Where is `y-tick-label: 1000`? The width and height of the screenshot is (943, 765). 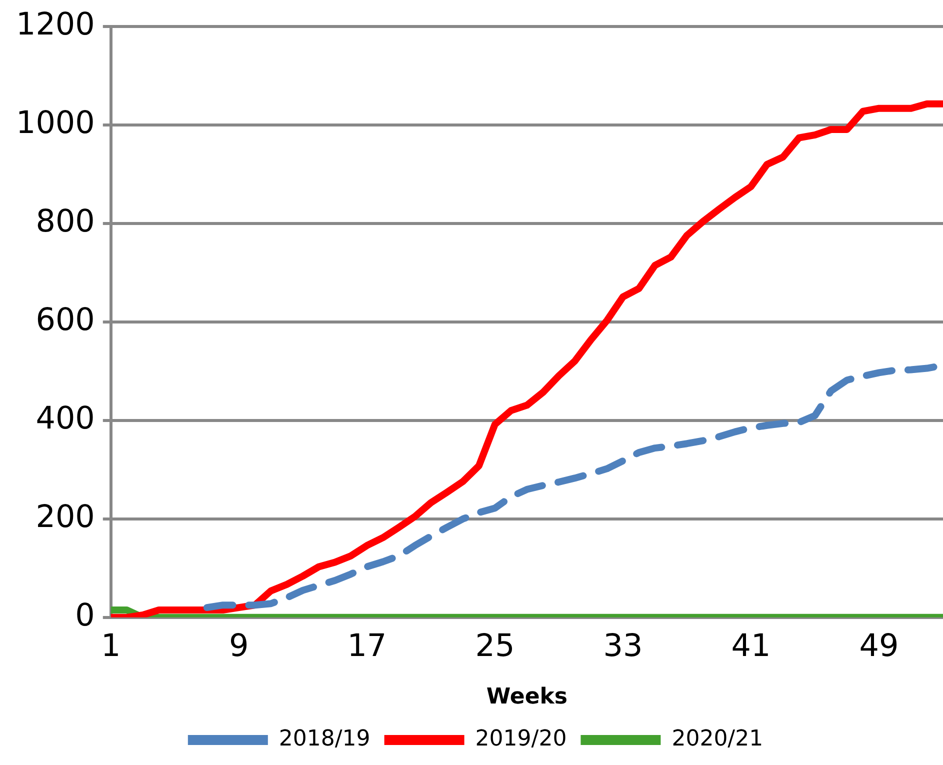 y-tick-label: 1000 is located at coordinates (55, 123).